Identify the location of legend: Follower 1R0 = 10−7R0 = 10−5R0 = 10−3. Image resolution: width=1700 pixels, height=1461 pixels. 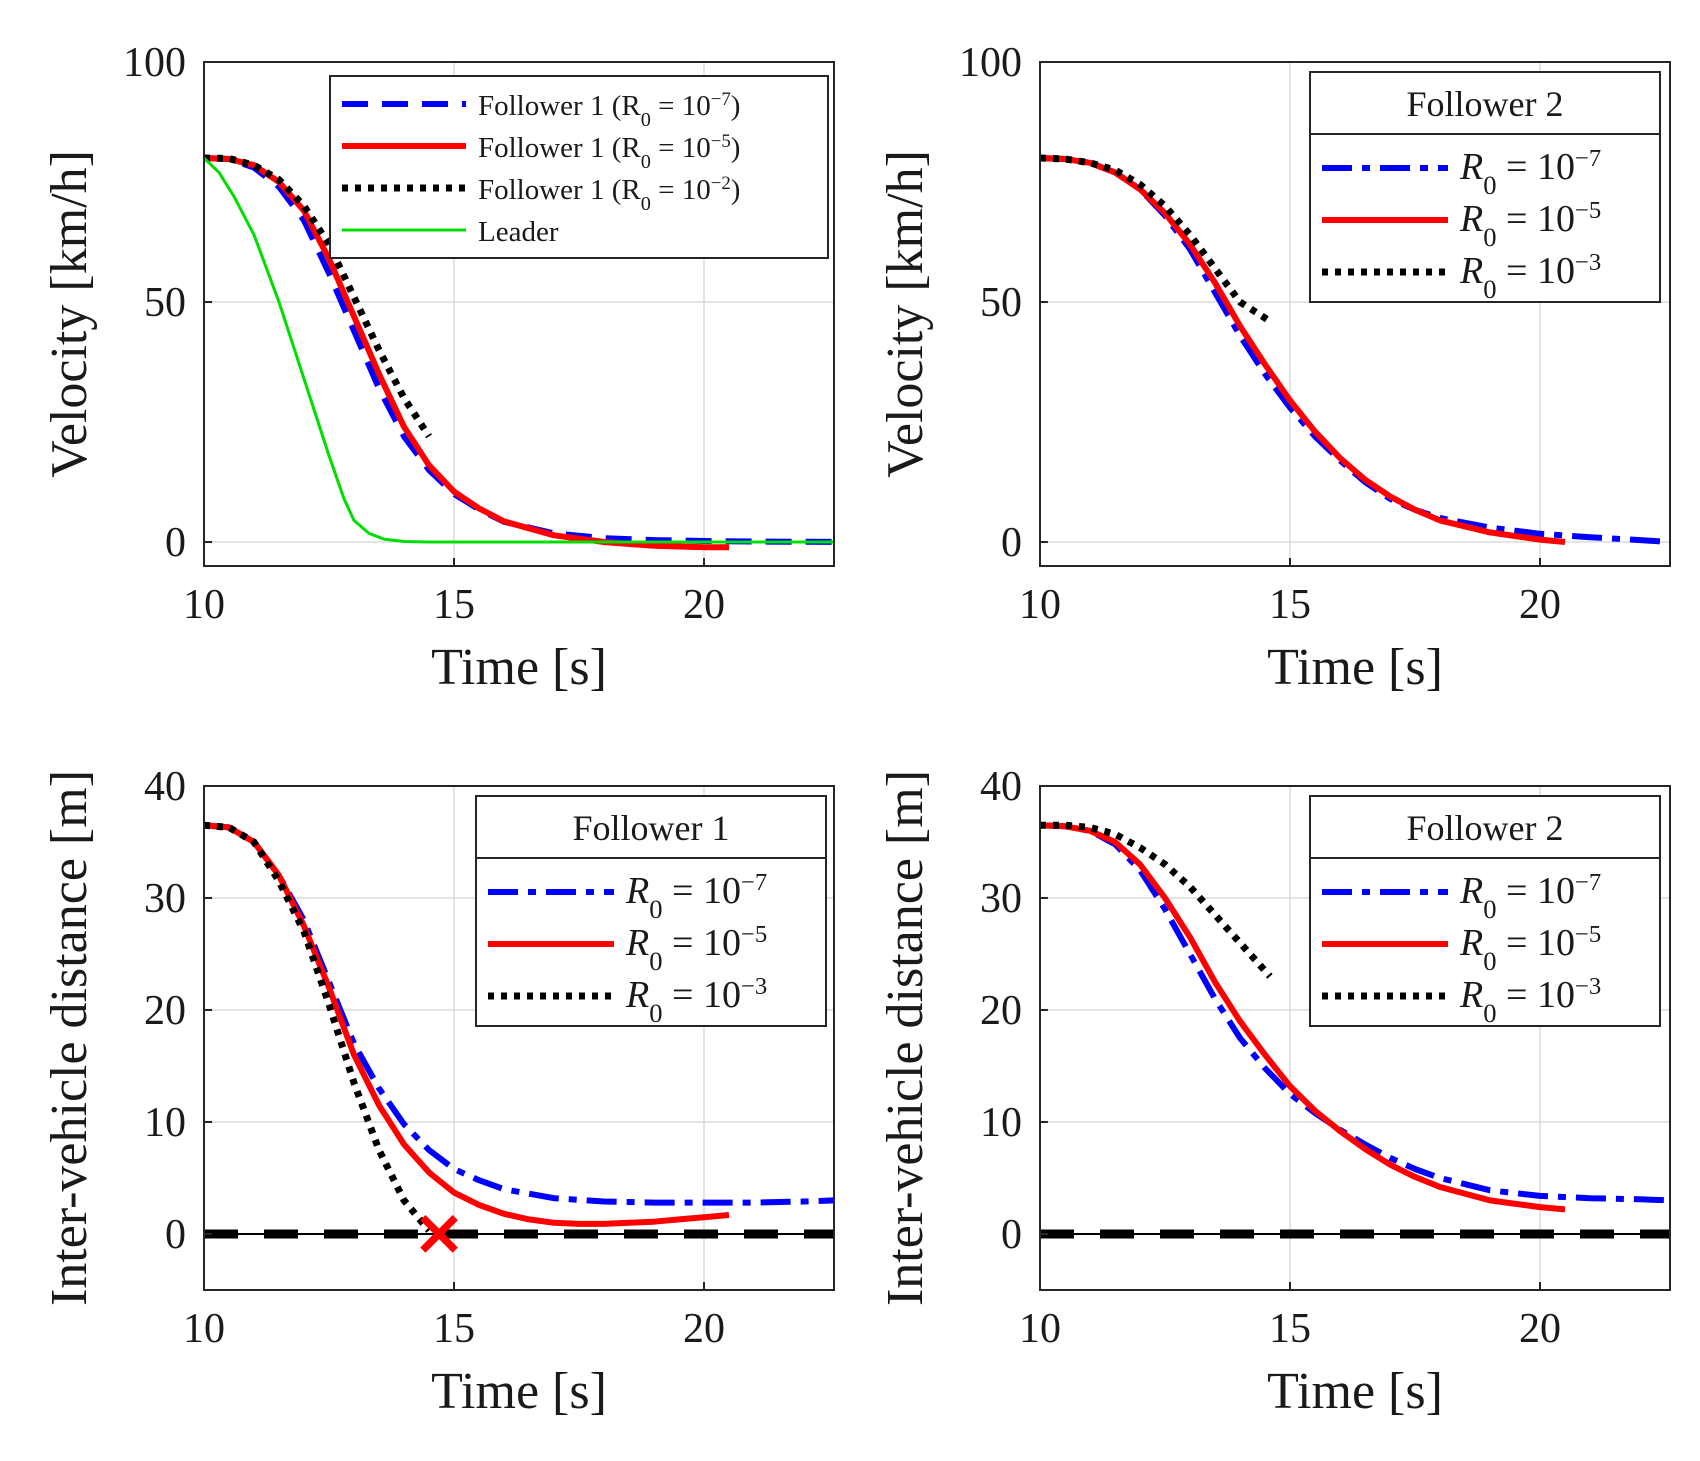
(651, 912).